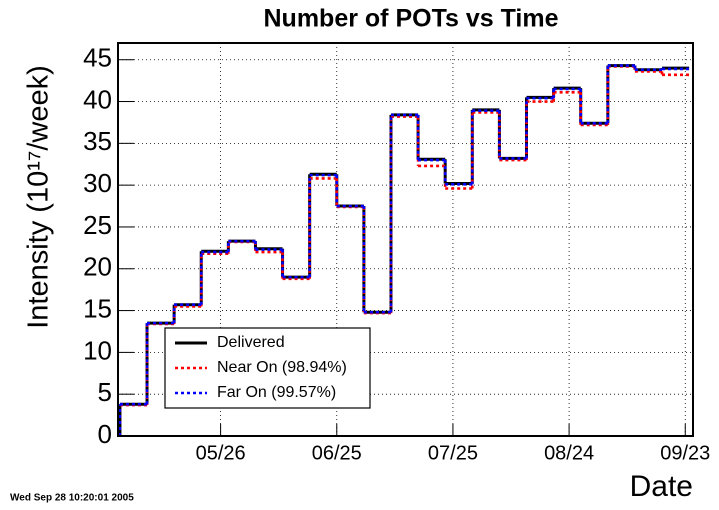  I want to click on y-tick-label: 35, so click(97, 141).